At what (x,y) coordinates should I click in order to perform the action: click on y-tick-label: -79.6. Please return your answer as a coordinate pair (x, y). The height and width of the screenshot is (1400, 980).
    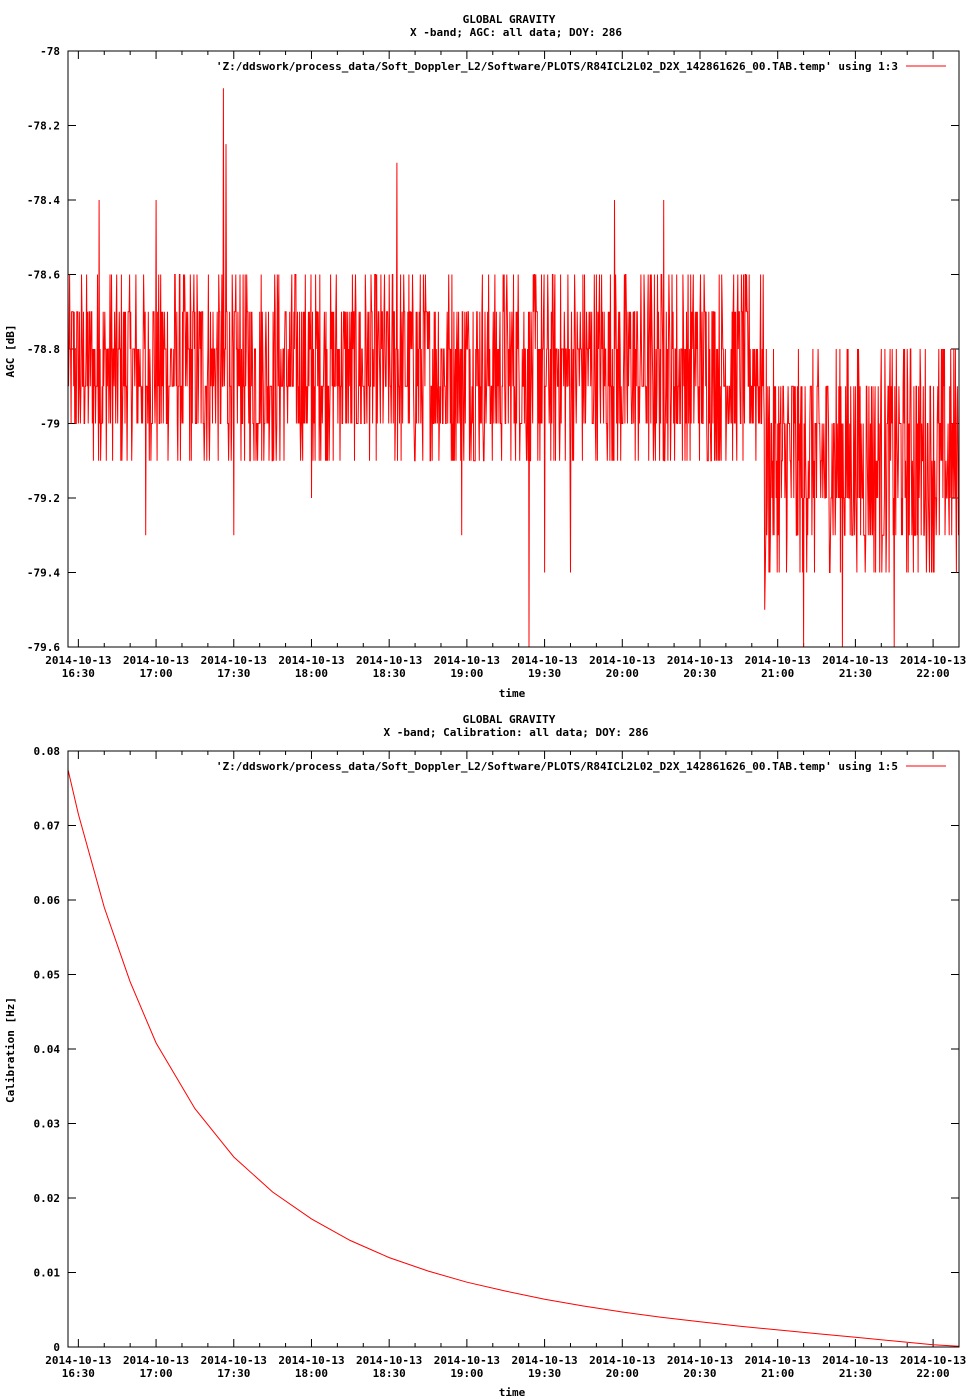
    Looking at the image, I should click on (43, 647).